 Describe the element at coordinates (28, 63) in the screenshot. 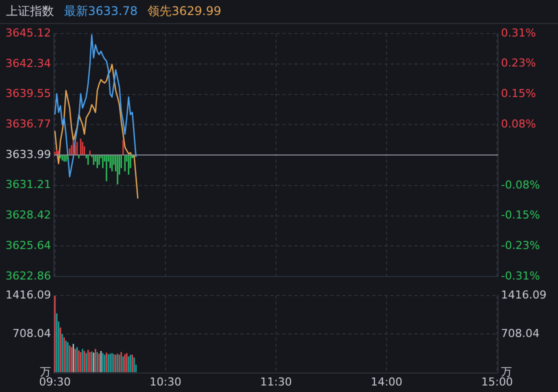

I see `y-tick-label: 3642.34` at that location.